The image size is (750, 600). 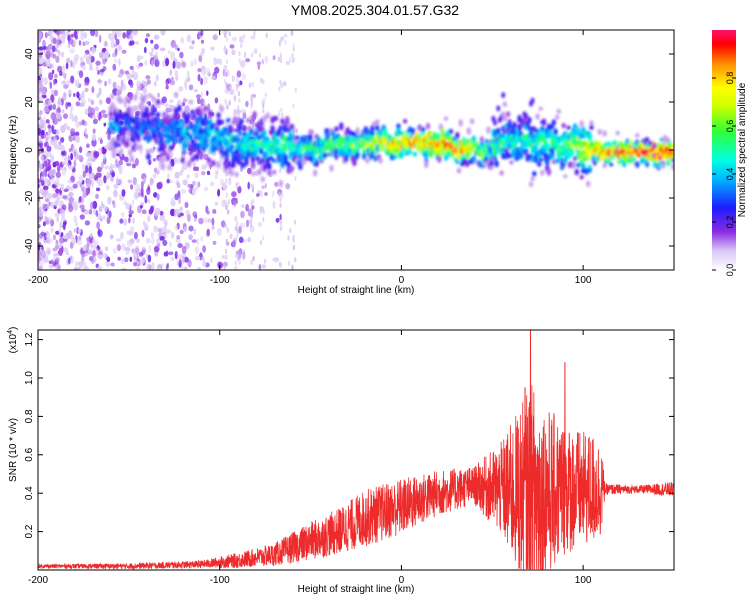 What do you see at coordinates (730, 222) in the screenshot?
I see `colorbar-tick-label: 0.2` at bounding box center [730, 222].